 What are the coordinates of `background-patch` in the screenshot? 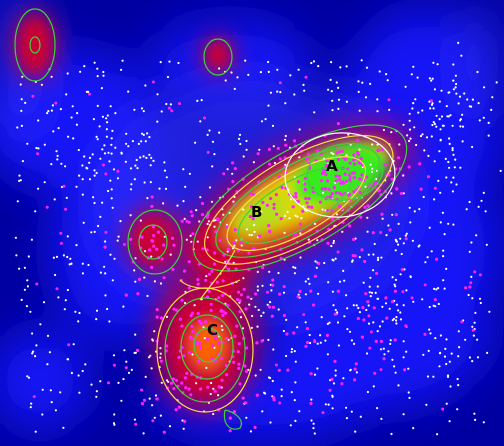 It's located at (480, 60).